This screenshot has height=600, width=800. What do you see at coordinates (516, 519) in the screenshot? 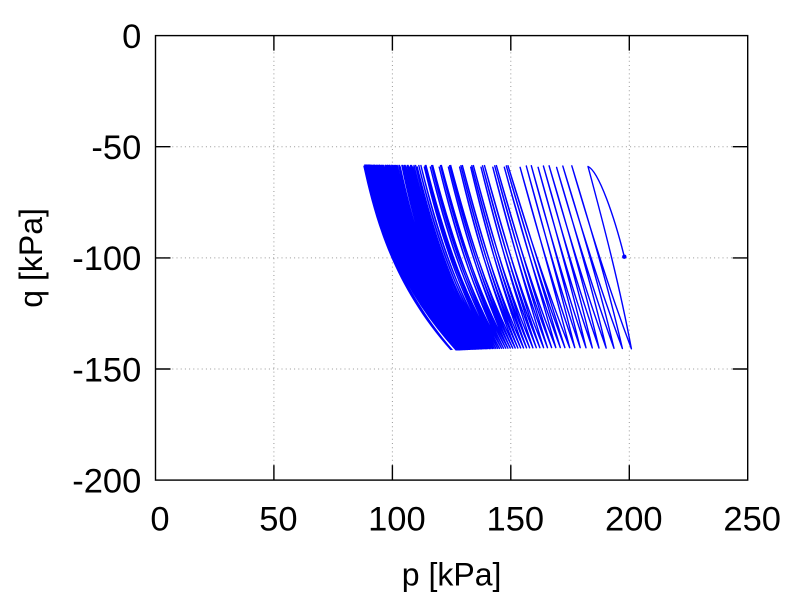
I see `svg-text: 150` at bounding box center [516, 519].